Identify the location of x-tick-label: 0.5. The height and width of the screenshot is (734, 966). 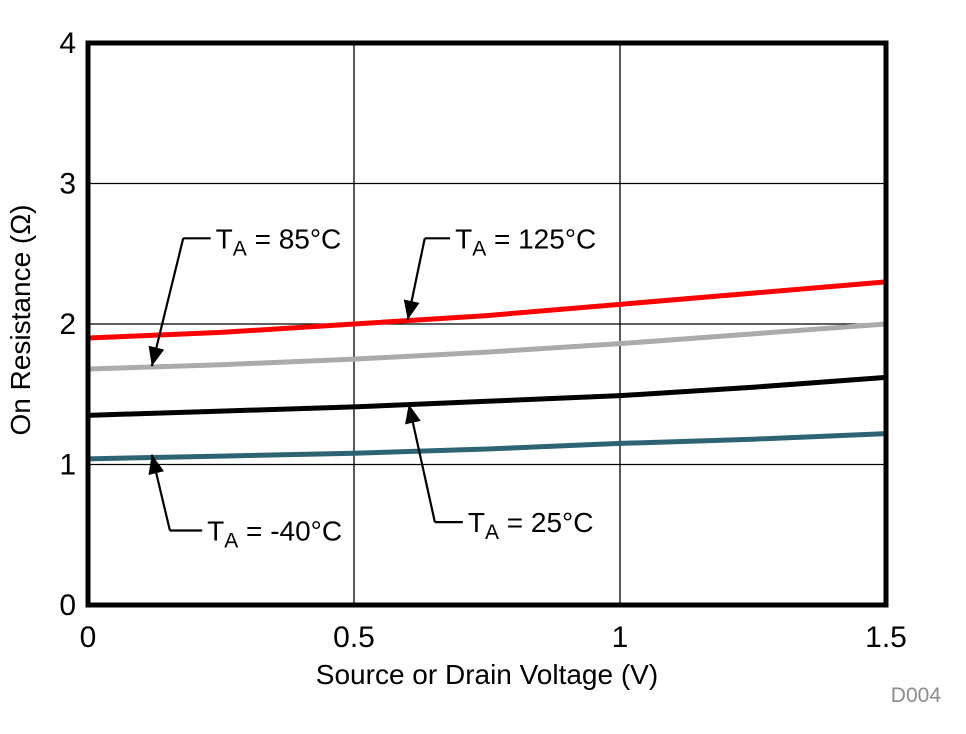
(354, 637).